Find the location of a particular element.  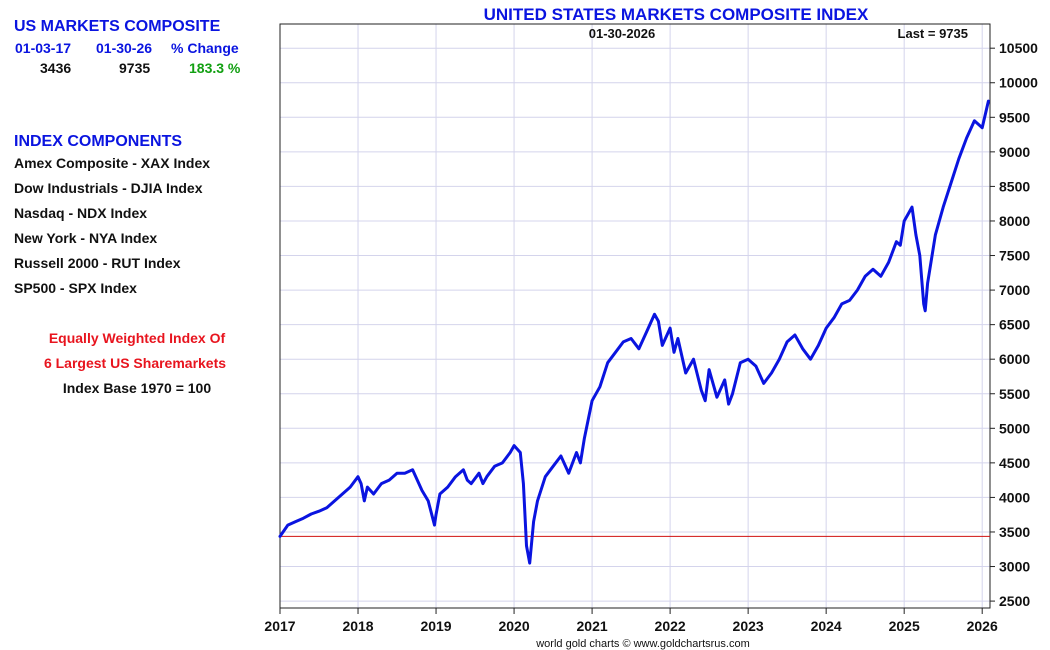

y-tick-label: 7000 is located at coordinates (1014, 290).